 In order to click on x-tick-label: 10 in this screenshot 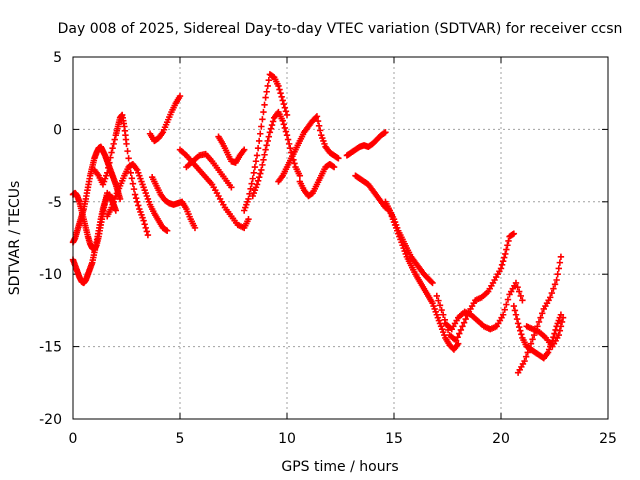, I will do `click(287, 439)`.